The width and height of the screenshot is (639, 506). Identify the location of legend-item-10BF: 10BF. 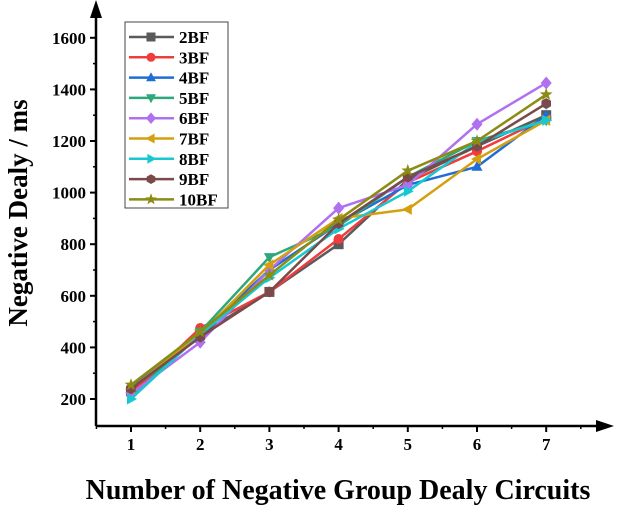
(173, 199).